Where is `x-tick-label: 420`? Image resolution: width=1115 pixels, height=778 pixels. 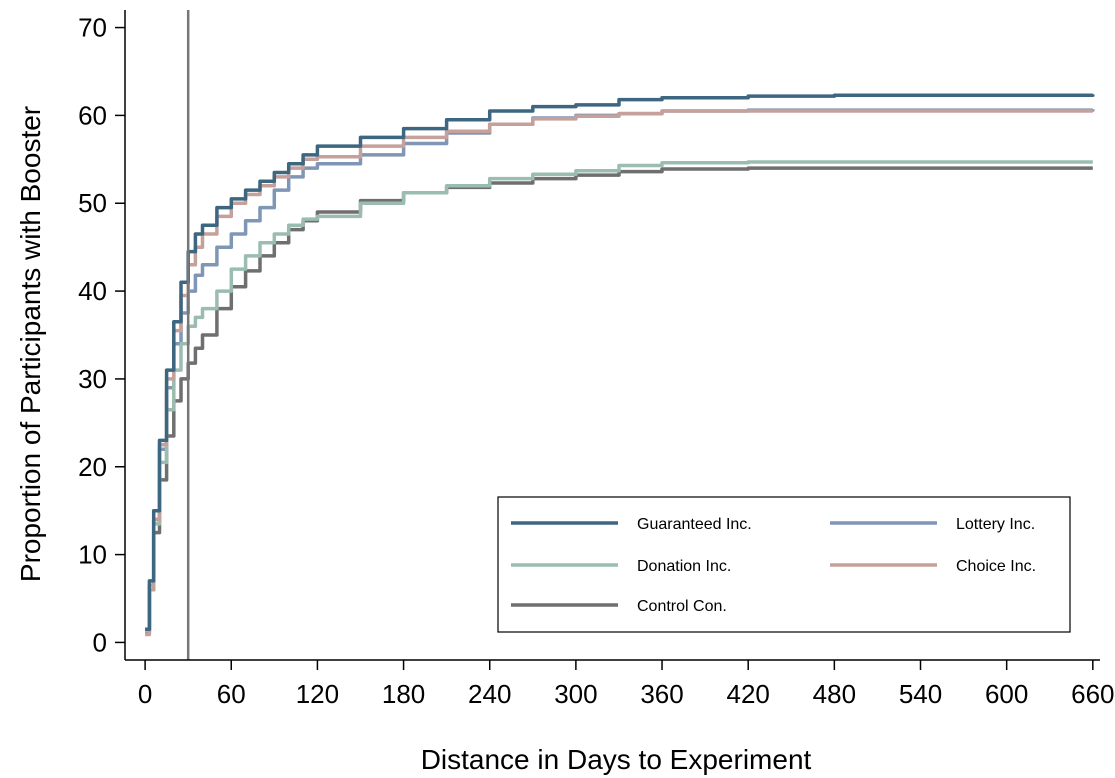
x-tick-label: 420 is located at coordinates (748, 694).